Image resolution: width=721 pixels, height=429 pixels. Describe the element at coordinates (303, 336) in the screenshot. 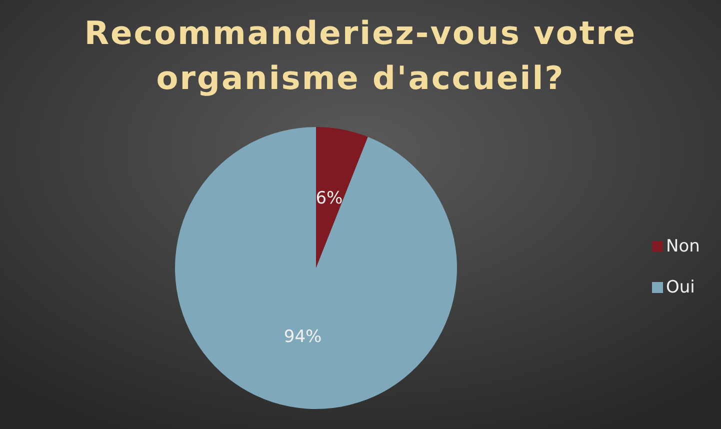

I see `data-label: 94%` at that location.